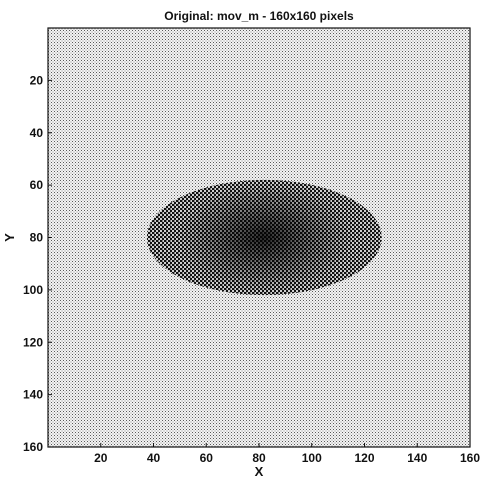 The height and width of the screenshot is (487, 481). I want to click on x-axis: 20 40 60 80 100 120 140 160, so click(287, 454).